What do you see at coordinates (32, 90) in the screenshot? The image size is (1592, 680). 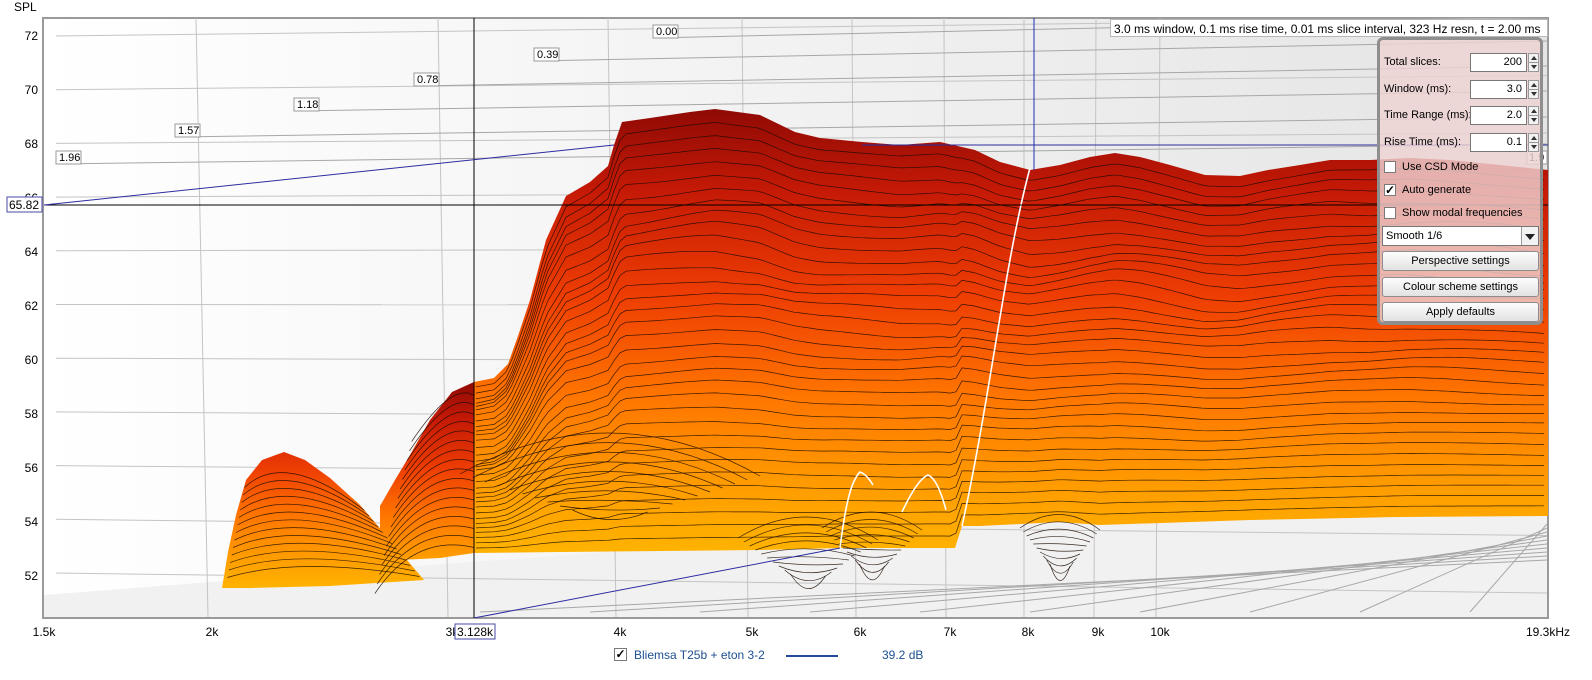 I see `y-tick-label: 70` at bounding box center [32, 90].